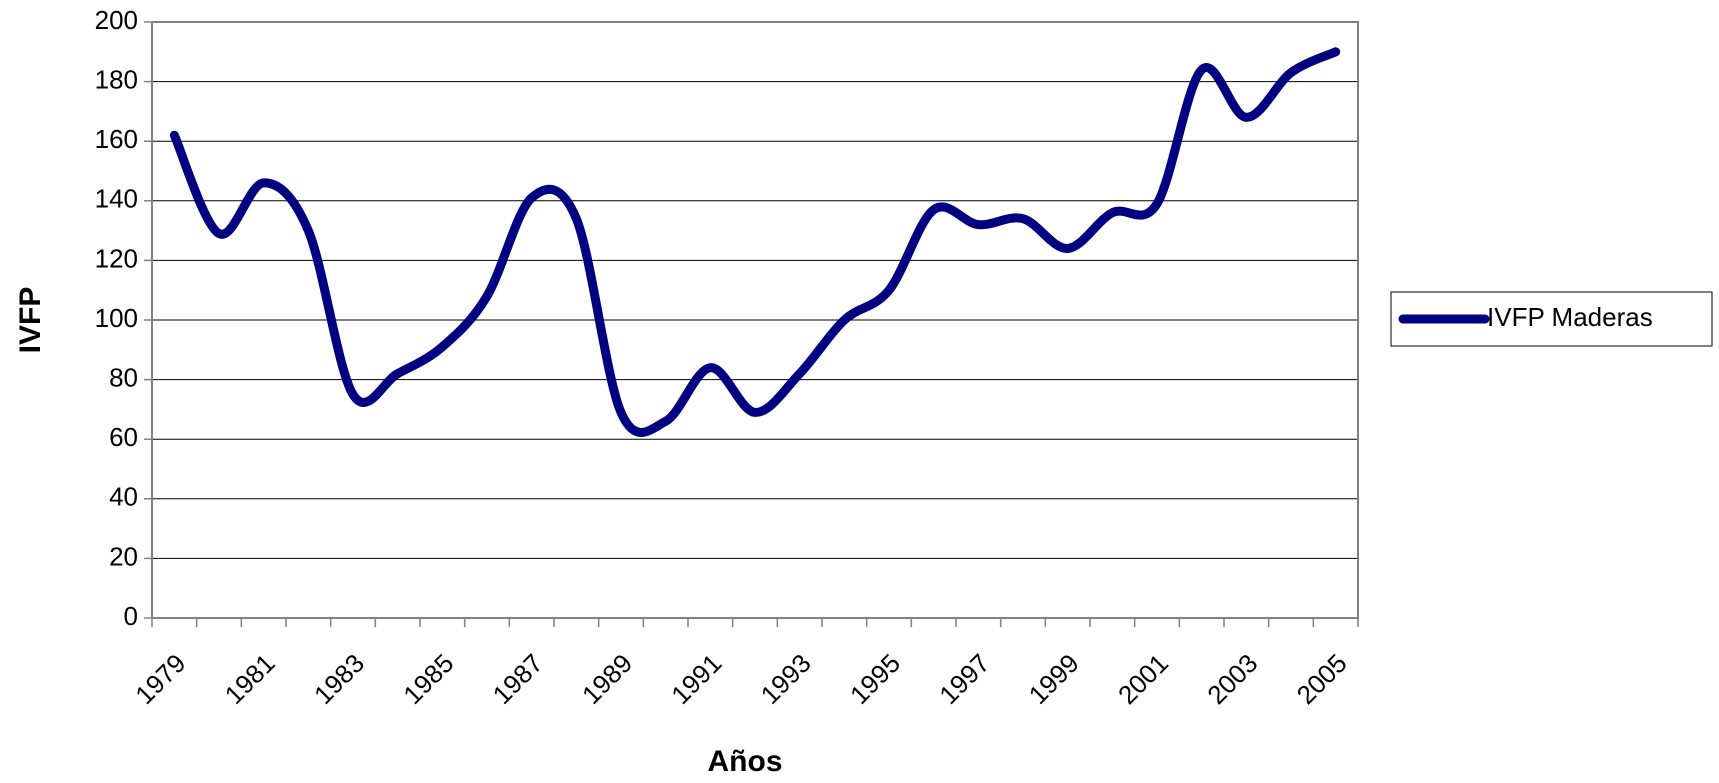  I want to click on y-tick-label: 60, so click(123, 437).